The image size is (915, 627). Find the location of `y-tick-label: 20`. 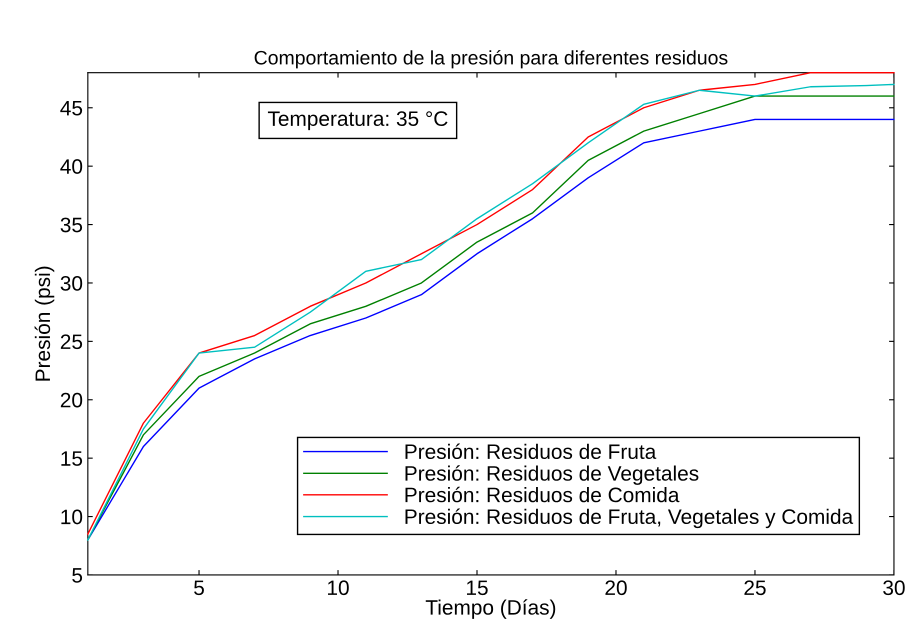

y-tick-label: 20 is located at coordinates (71, 400).